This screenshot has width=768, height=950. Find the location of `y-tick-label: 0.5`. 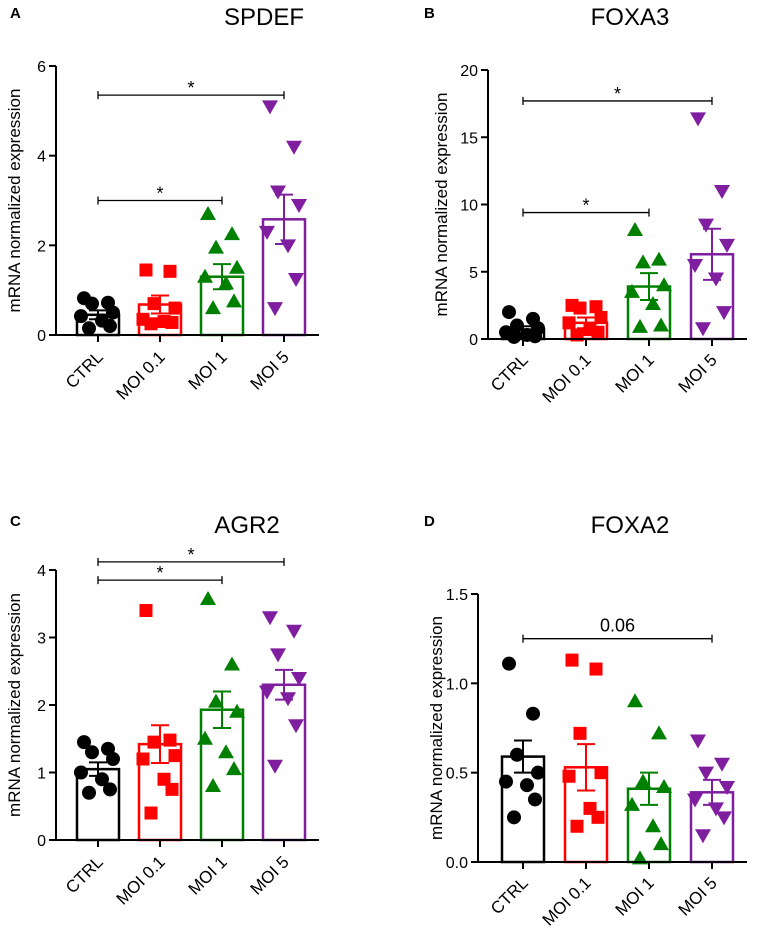

y-tick-label: 0.5 is located at coordinates (457, 774).